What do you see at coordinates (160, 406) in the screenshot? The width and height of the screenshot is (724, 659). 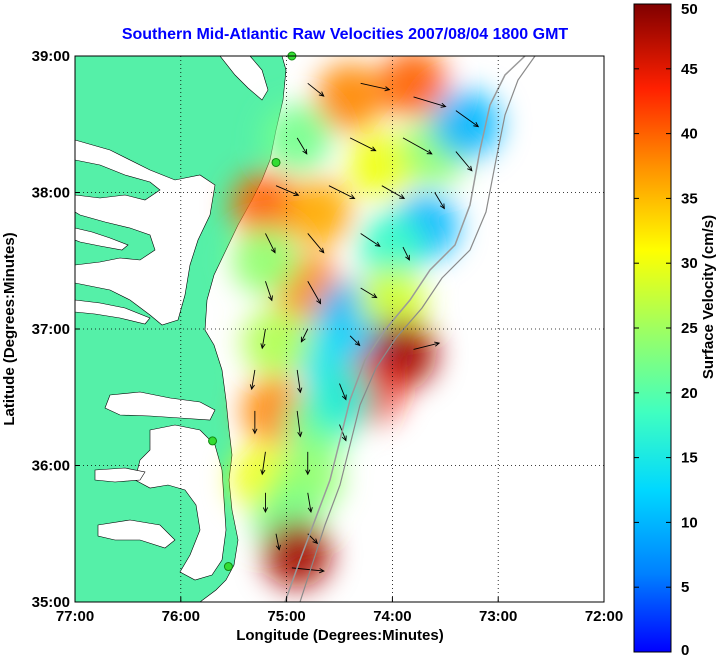 I see `albemarle-sound` at bounding box center [160, 406].